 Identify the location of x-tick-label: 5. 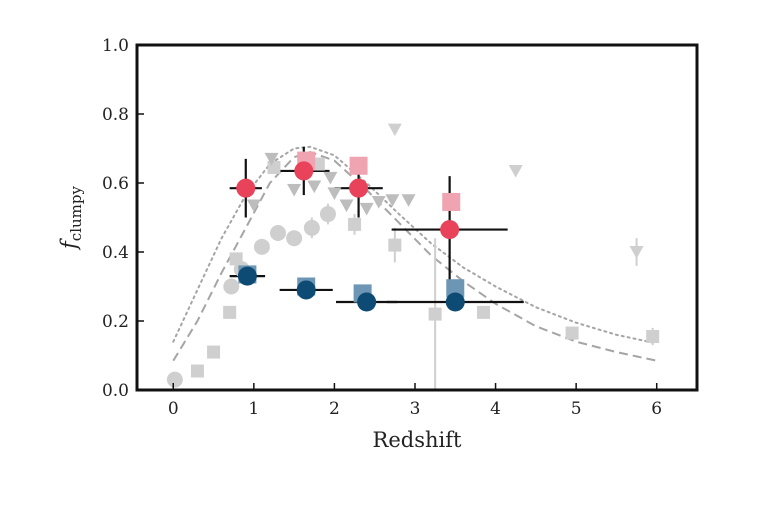
(576, 409).